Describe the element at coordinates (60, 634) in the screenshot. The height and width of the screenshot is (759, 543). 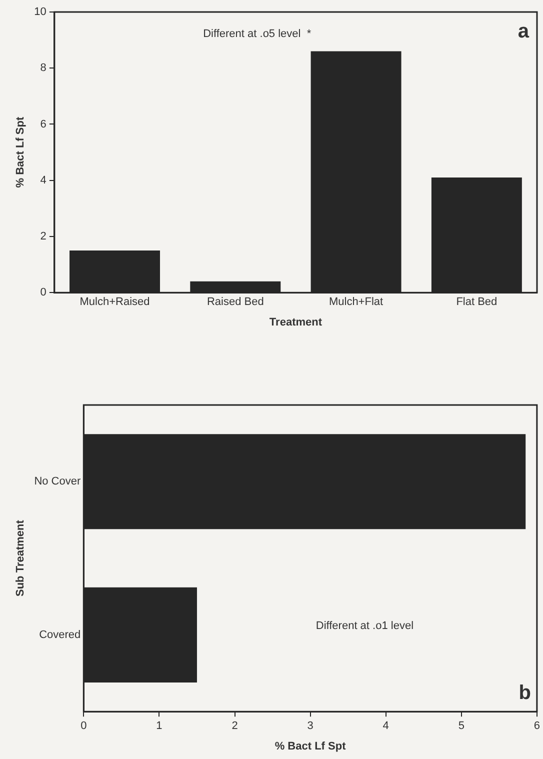
I see `y-tick-label: Covered` at that location.